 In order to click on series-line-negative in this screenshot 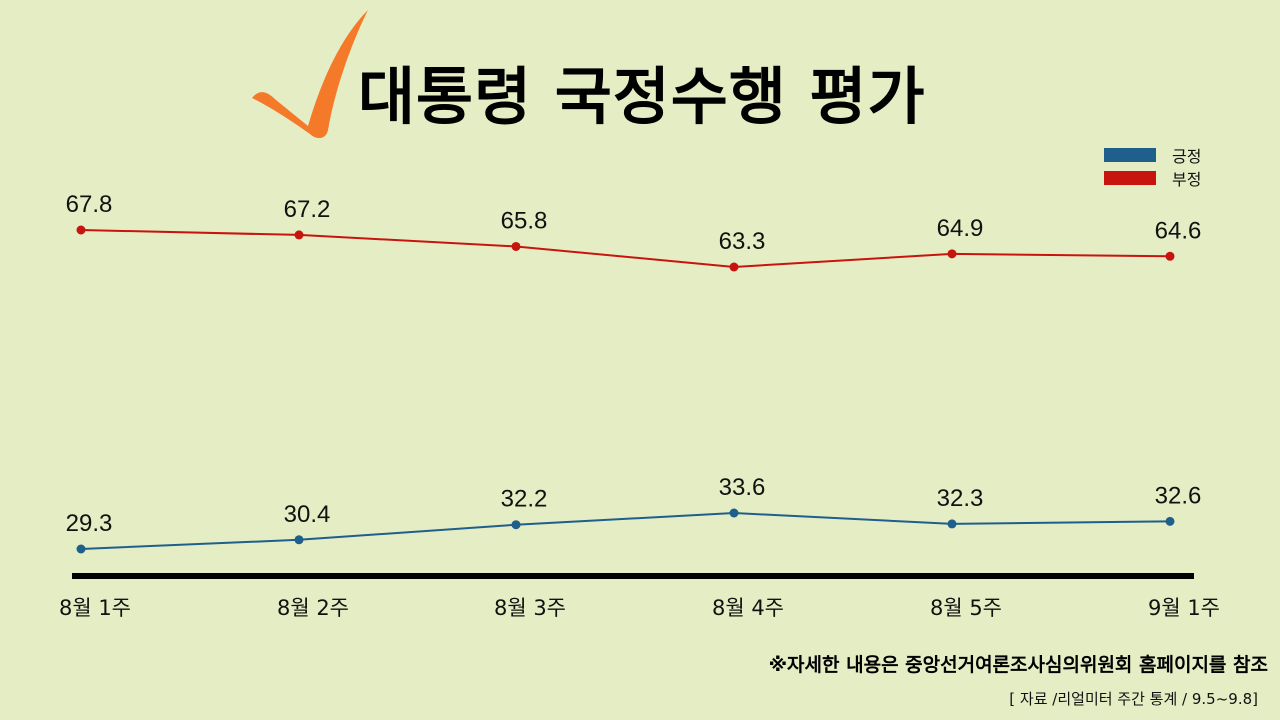, I will do `click(625, 249)`.